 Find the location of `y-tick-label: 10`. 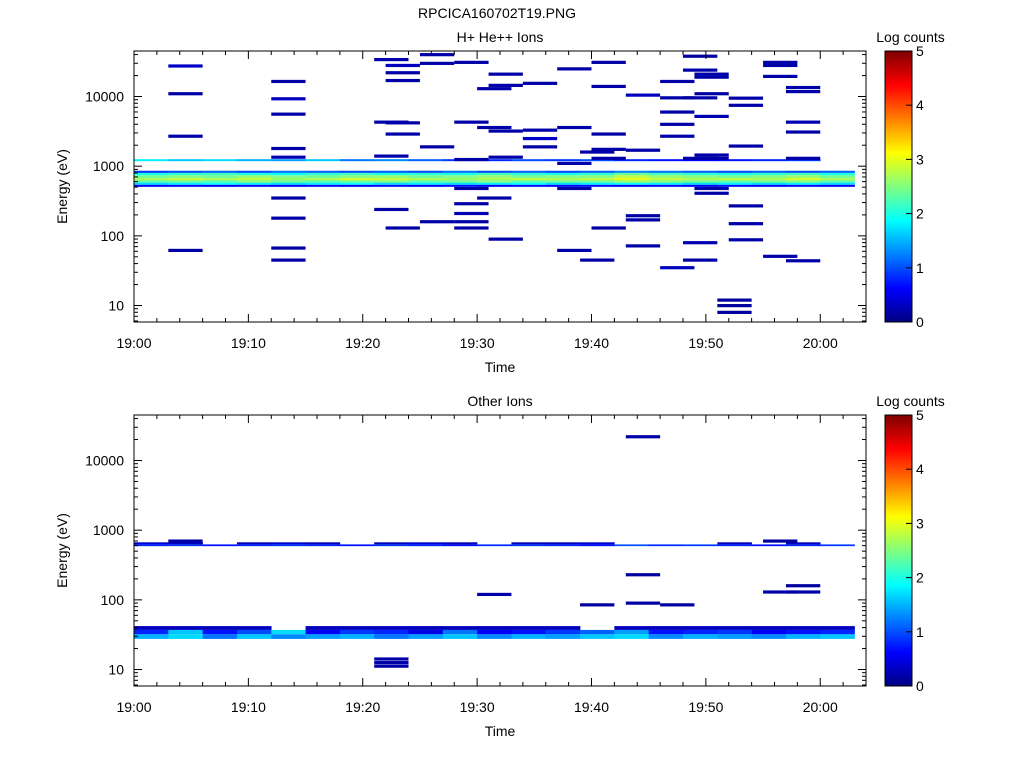

y-tick-label: 10 is located at coordinates (116, 306).